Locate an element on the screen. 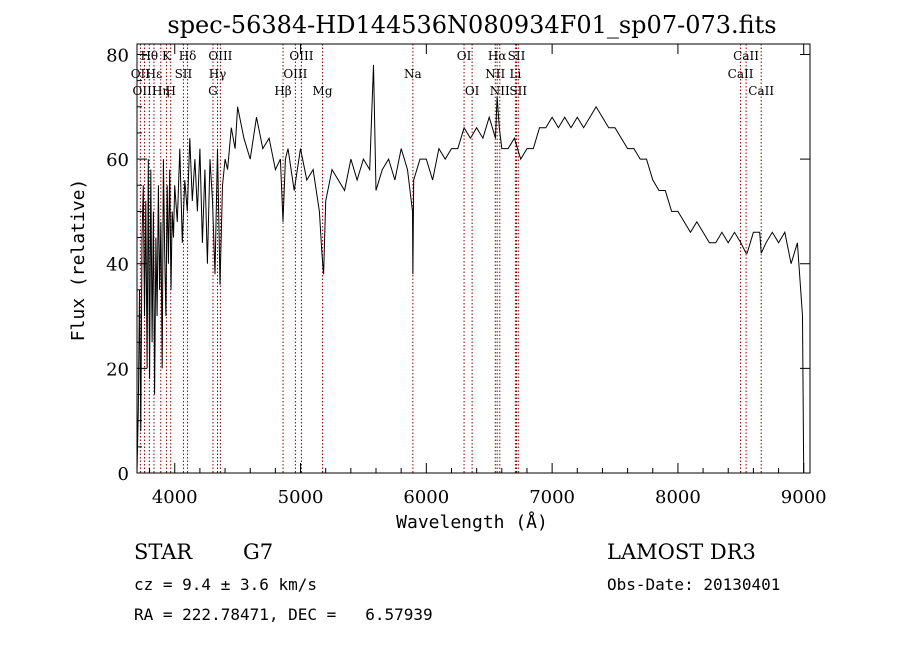 The width and height of the screenshot is (900, 649). spectral-line-label: OII is located at coordinates (141, 74).